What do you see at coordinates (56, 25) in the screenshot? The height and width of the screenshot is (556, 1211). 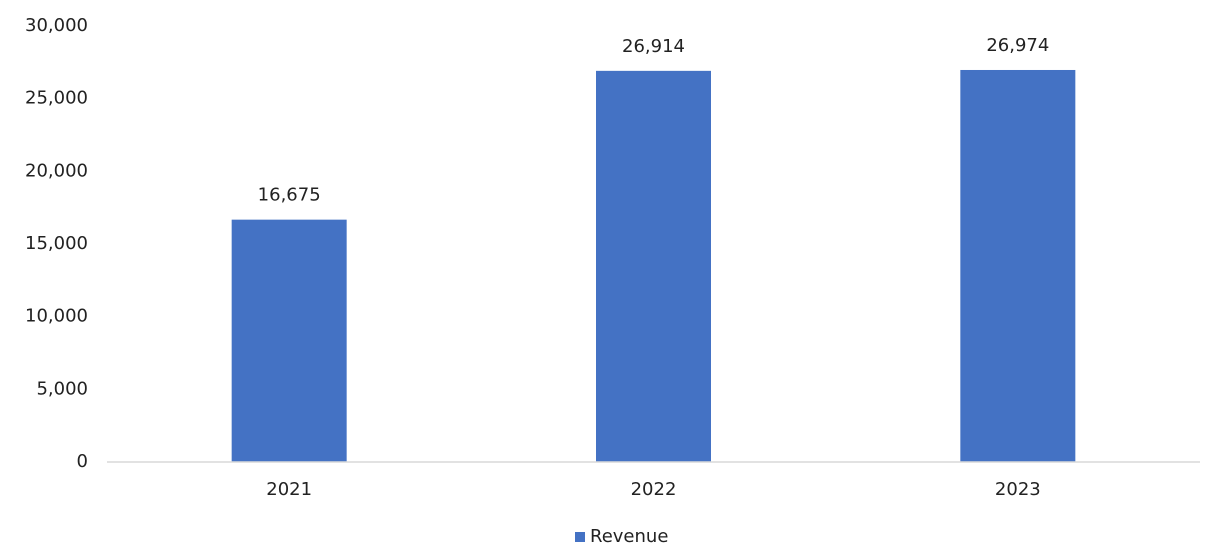 I see `y-tick-label: 30,000` at bounding box center [56, 25].